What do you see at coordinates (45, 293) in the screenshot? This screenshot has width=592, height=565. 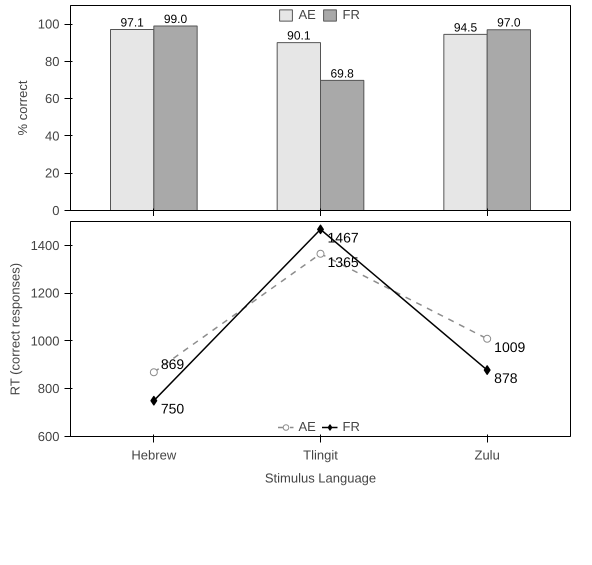 I see `y-tick-label: 1200` at bounding box center [45, 293].